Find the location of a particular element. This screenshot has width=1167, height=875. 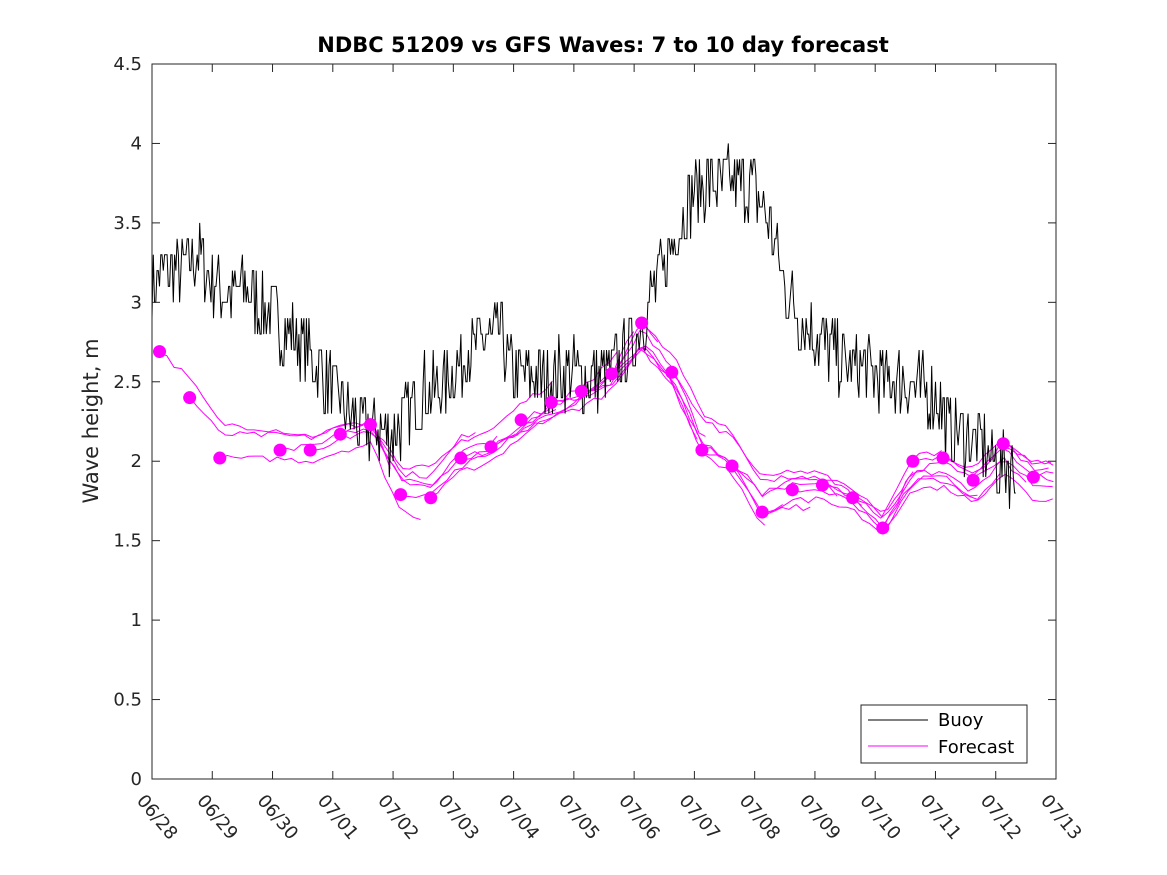

y-tick-label: 4.5 is located at coordinates (127, 64).